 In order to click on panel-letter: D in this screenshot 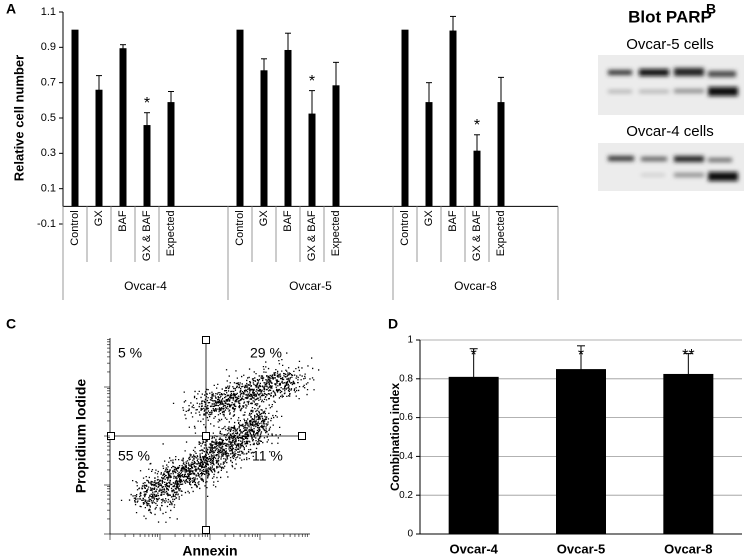, I will do `click(393, 324)`.